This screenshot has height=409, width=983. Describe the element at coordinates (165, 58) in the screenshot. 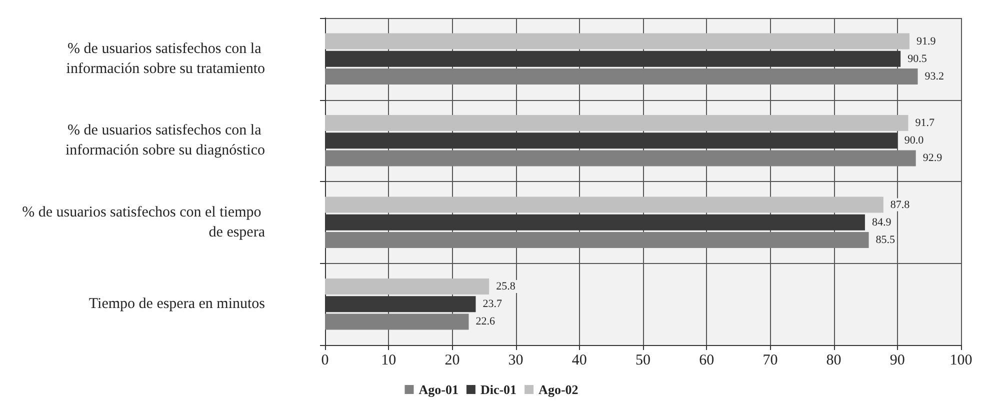

I see `y-tick-label: % de usuarios satisfechos con la información sobre su tratamiento` at that location.